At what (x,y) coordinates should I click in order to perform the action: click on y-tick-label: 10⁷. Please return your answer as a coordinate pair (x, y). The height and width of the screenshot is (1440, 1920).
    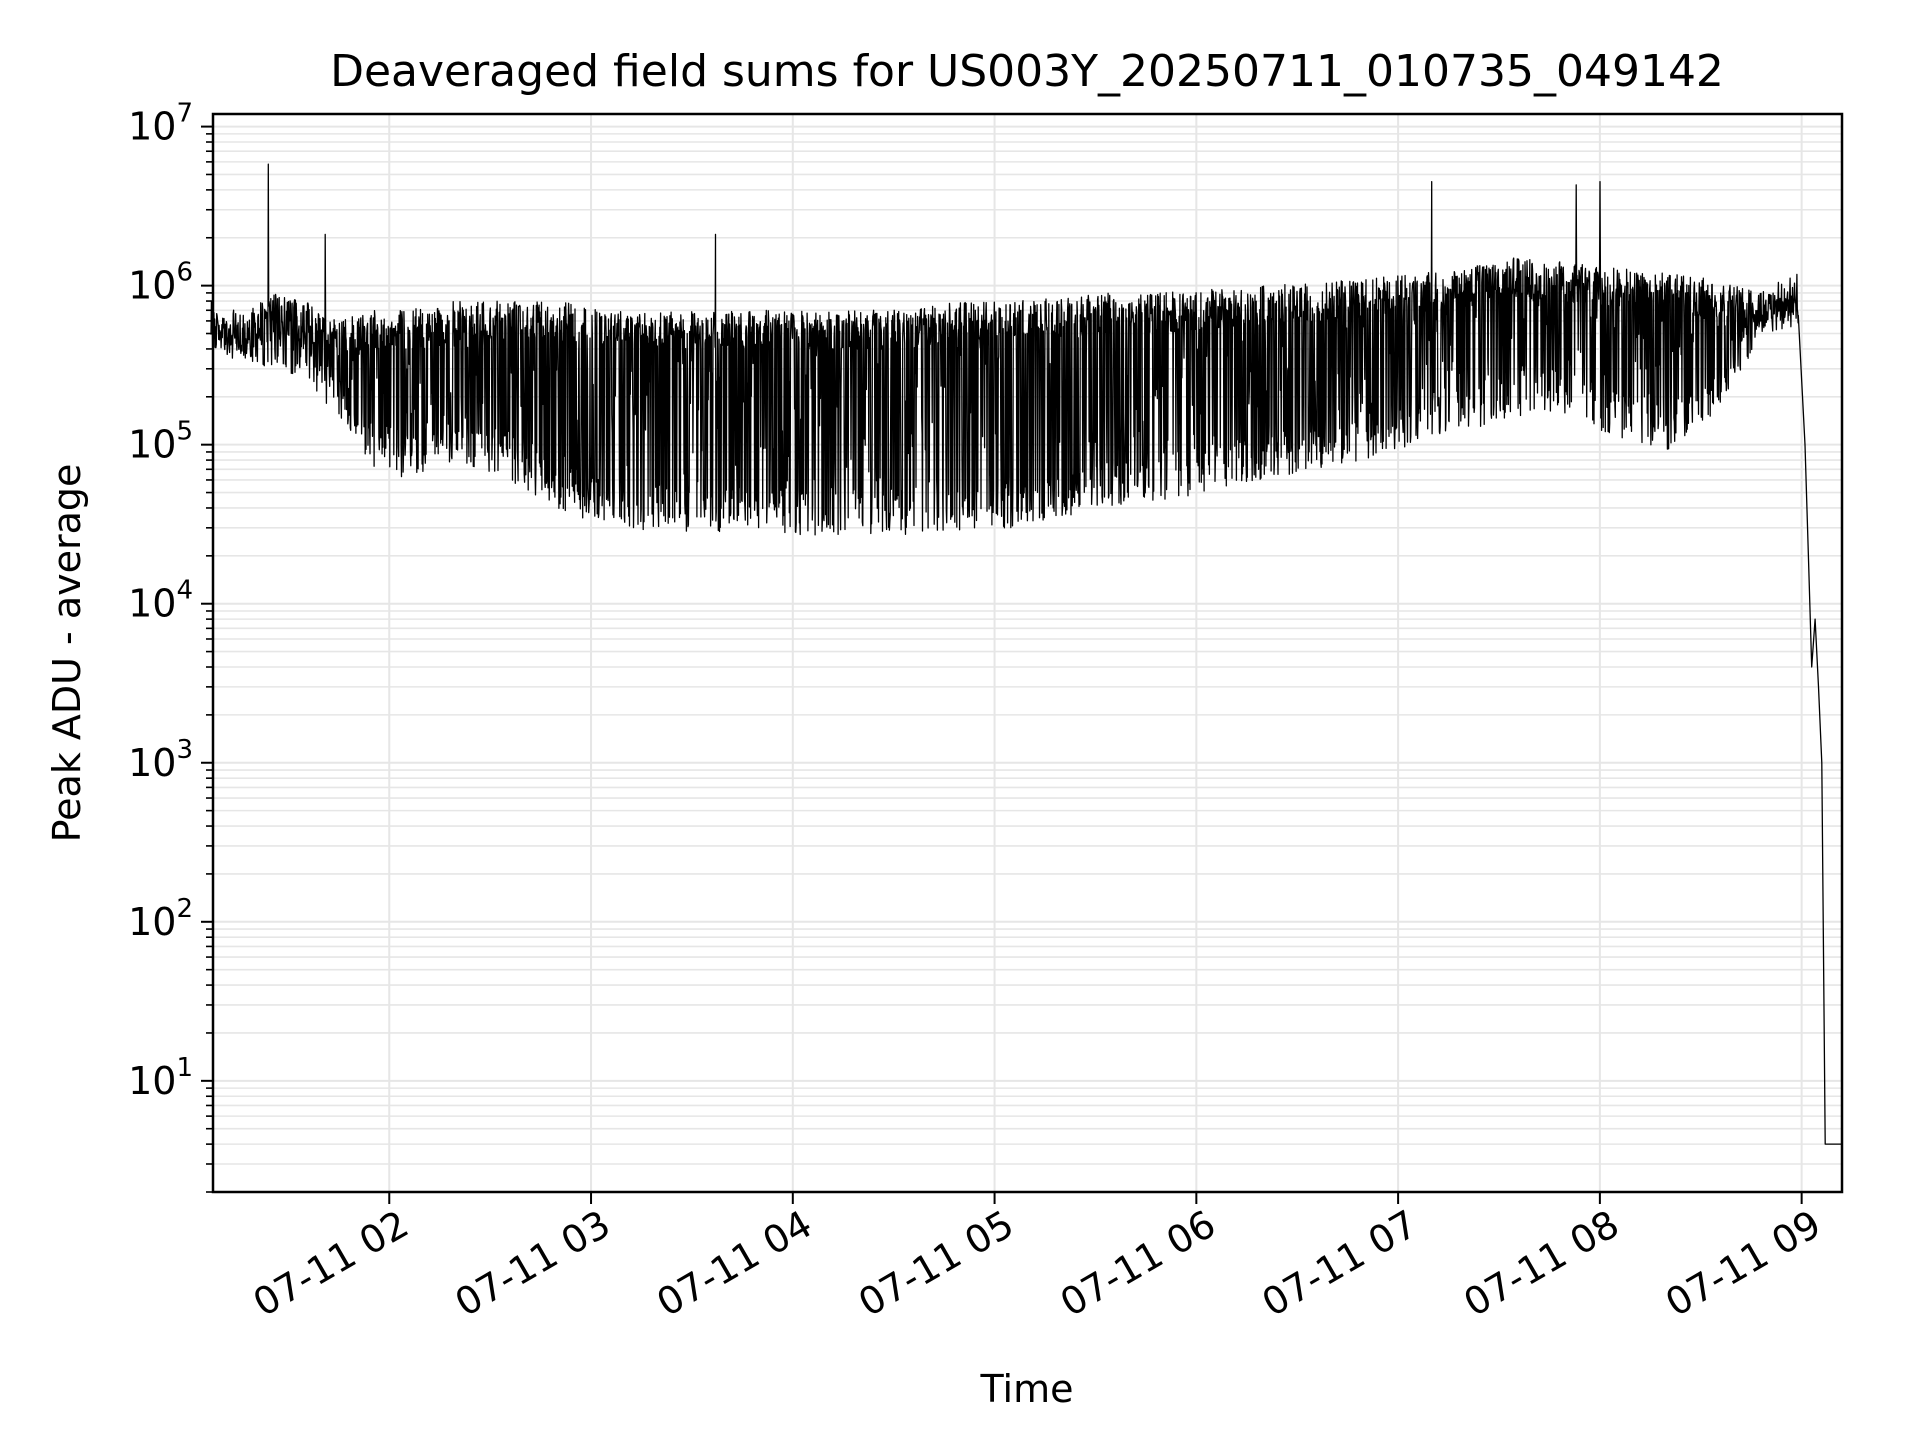
    Looking at the image, I should click on (160, 124).